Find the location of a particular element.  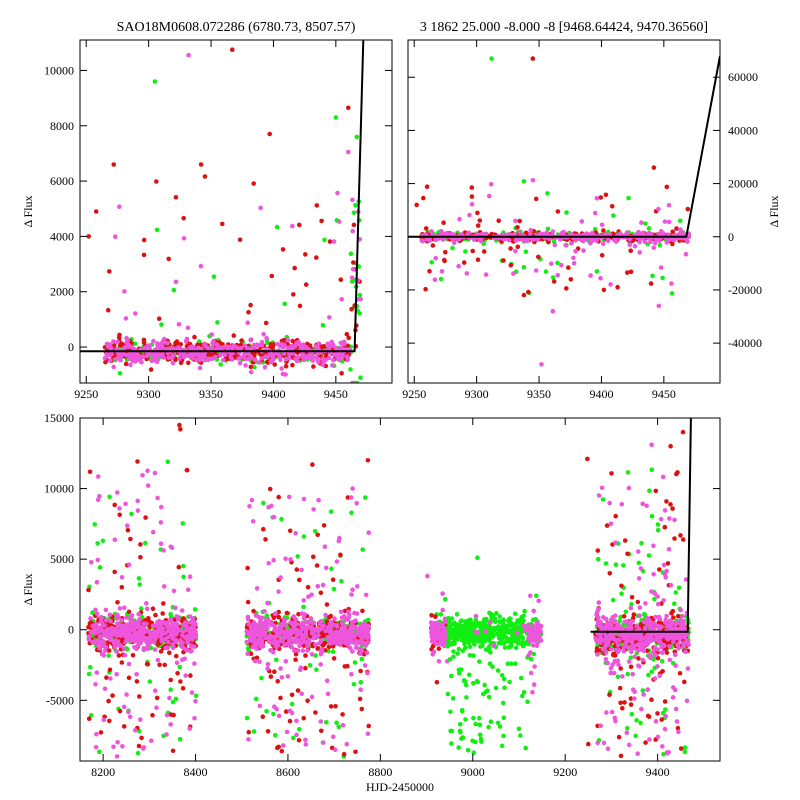

y-tick-label: 10000 is located at coordinates (59, 70).